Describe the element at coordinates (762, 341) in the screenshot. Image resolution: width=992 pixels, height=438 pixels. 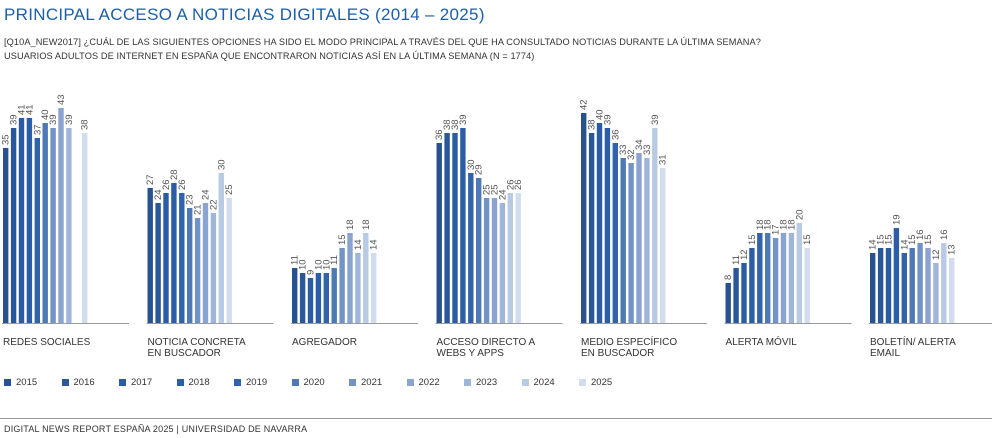
I see `category-label: ALERTA MÓVIL` at that location.